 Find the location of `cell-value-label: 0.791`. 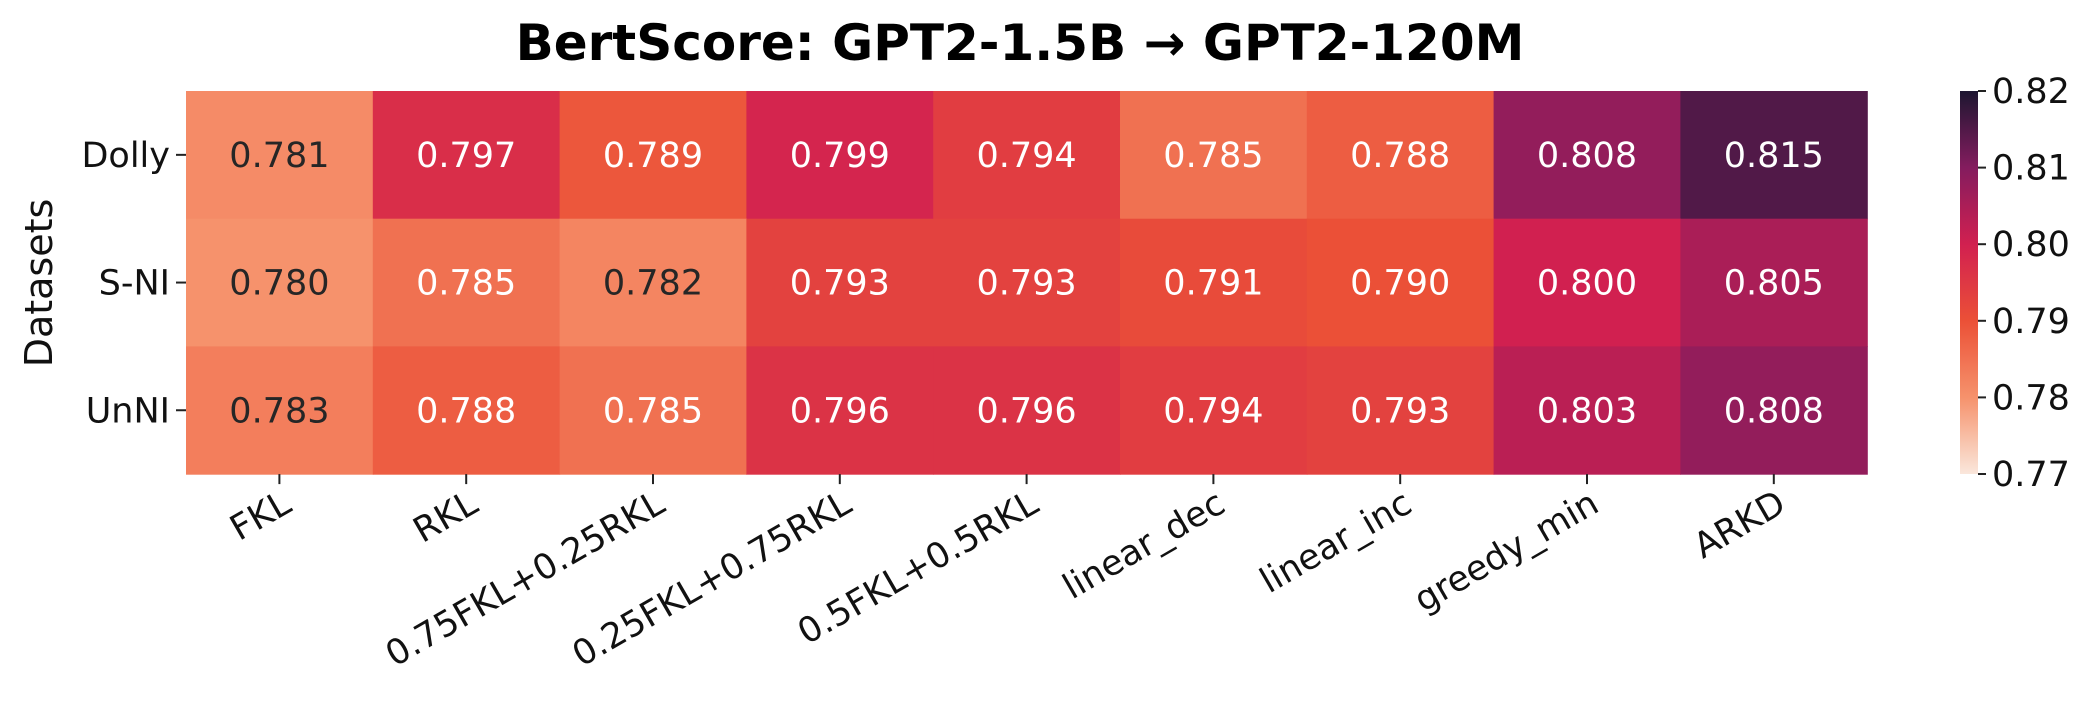

cell-value-label: 0.791 is located at coordinates (1213, 284).